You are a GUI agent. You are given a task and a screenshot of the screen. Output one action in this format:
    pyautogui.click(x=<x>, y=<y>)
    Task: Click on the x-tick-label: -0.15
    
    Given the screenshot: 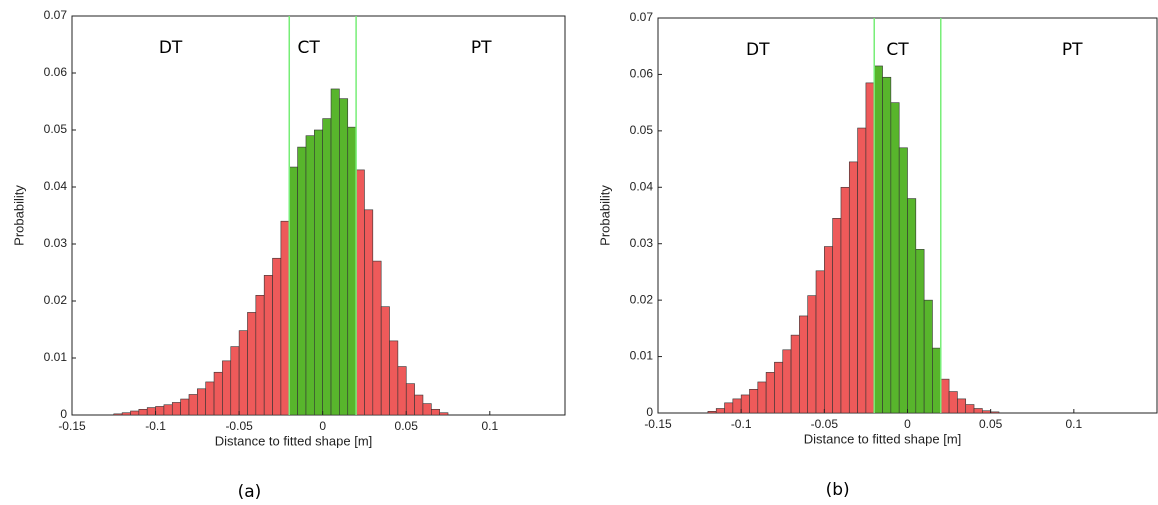 What is the action you would take?
    pyautogui.click(x=72, y=426)
    